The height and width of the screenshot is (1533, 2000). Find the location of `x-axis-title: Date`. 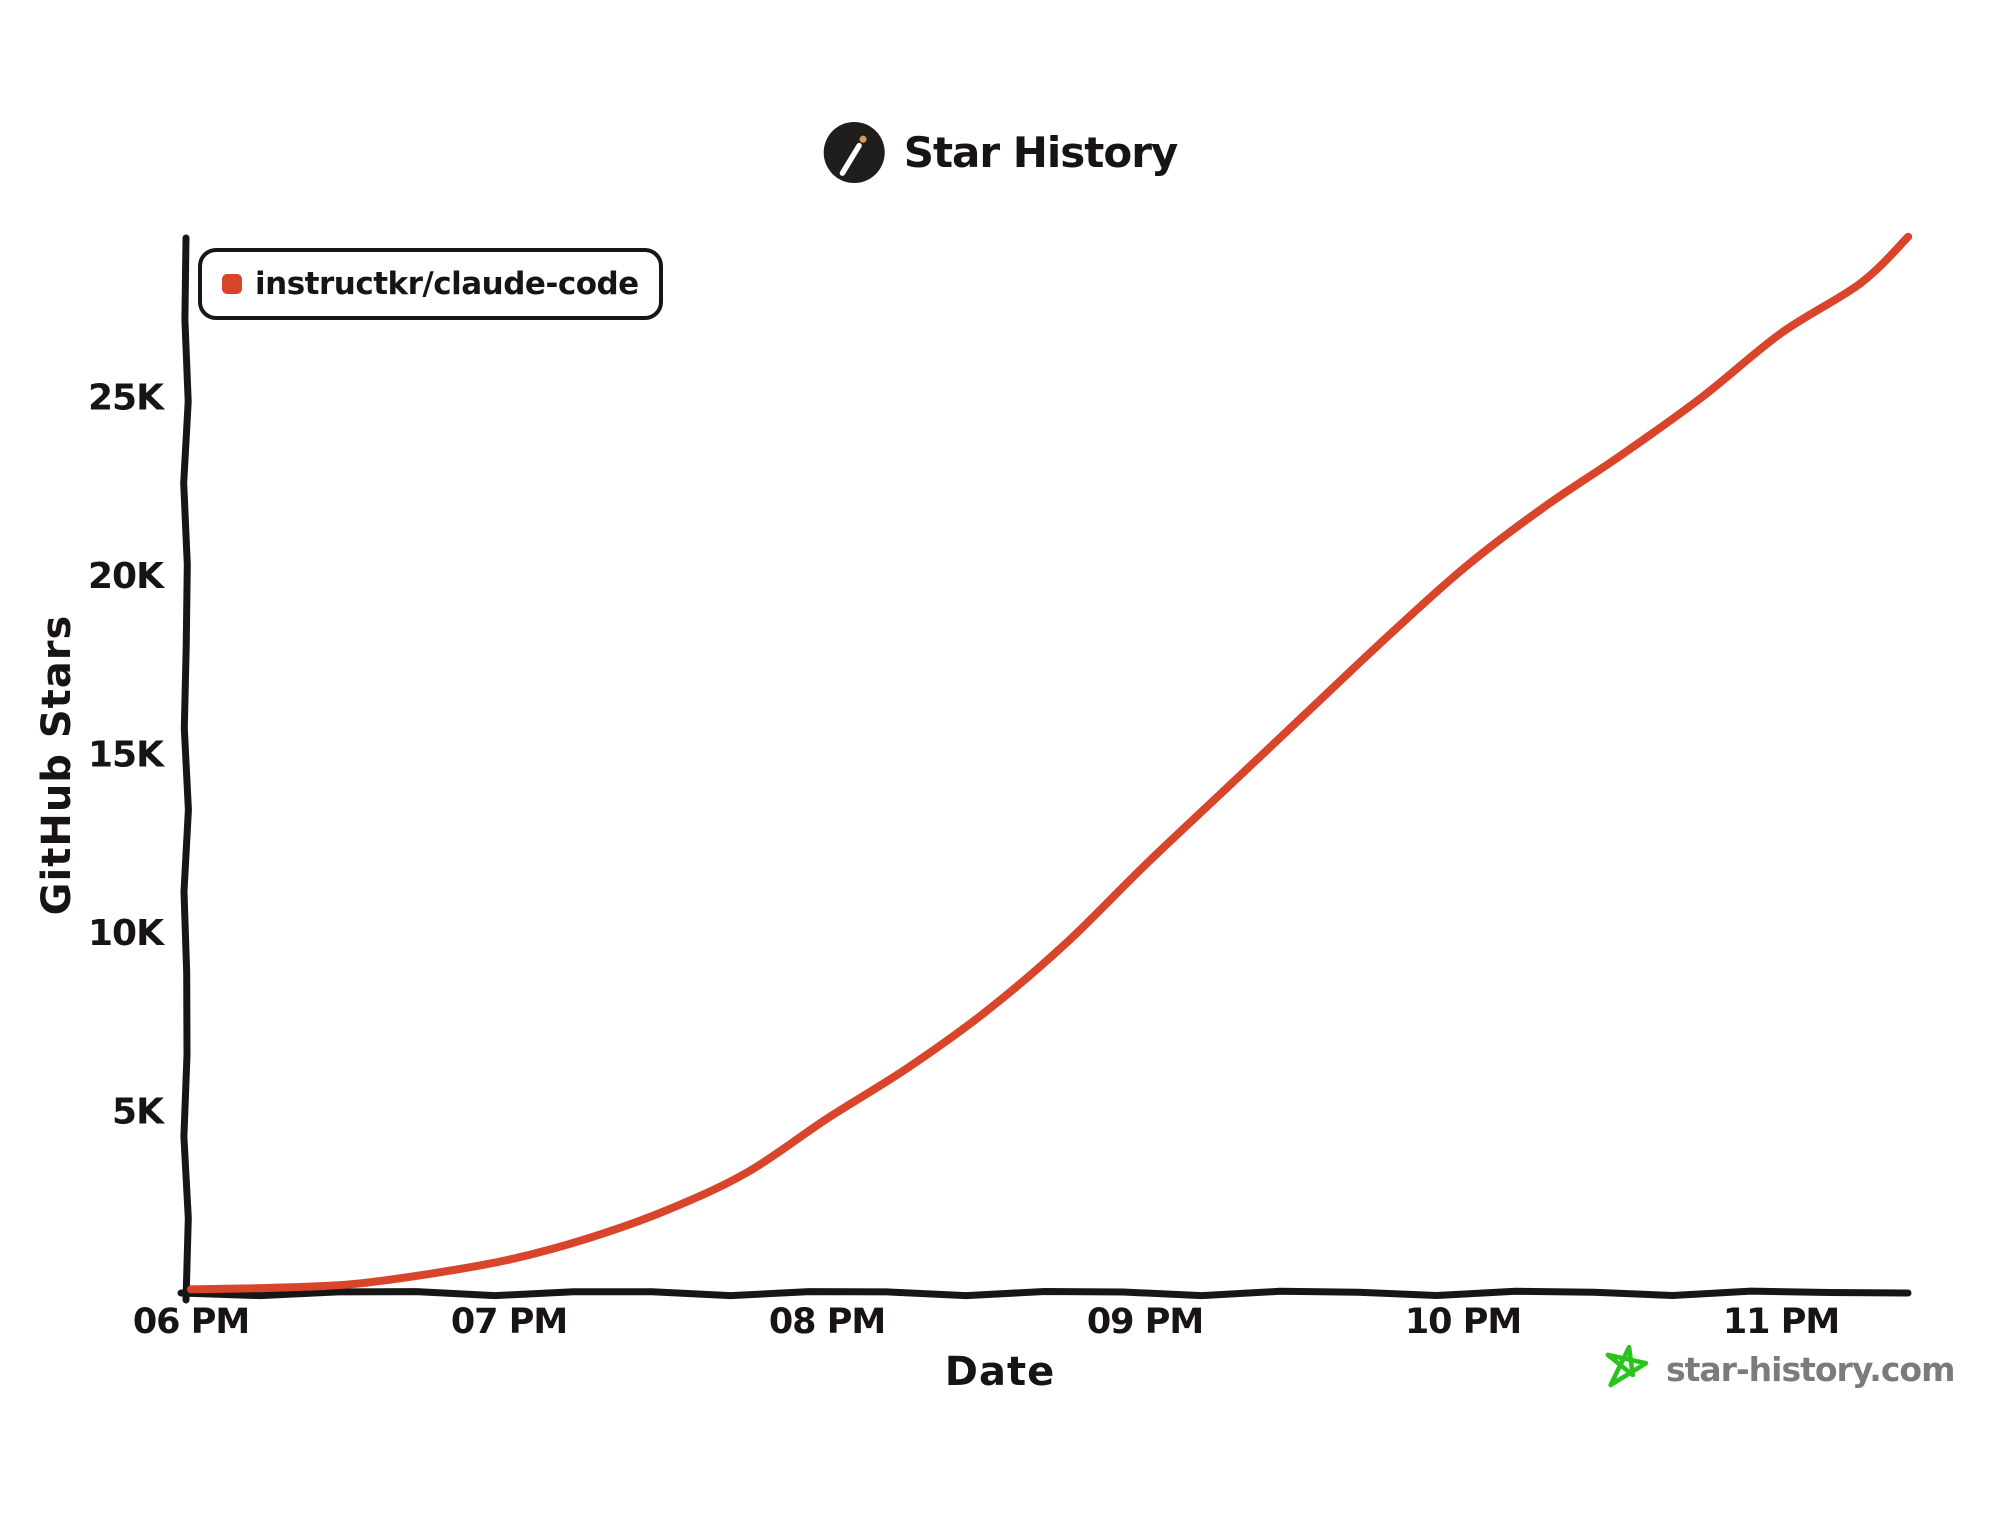

x-axis-title: Date is located at coordinates (1000, 1372).